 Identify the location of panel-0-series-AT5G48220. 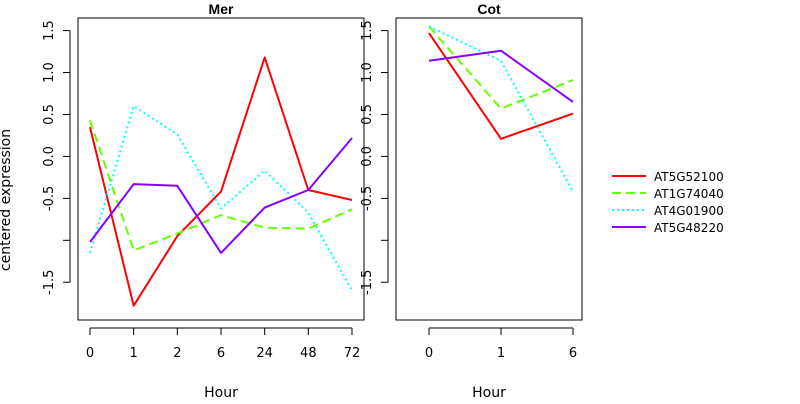
(221, 195).